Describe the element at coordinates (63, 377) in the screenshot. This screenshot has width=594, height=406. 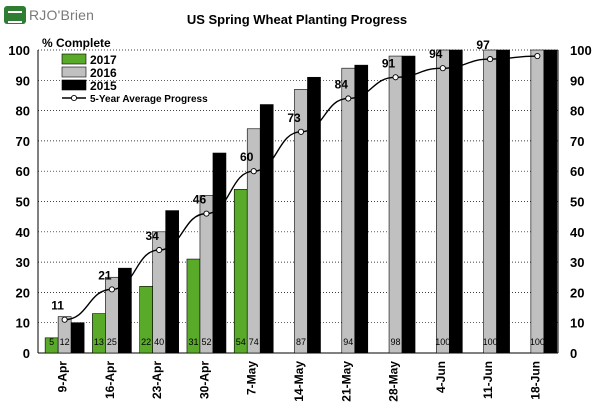
I see `x-tick-label: 9-Apr` at that location.